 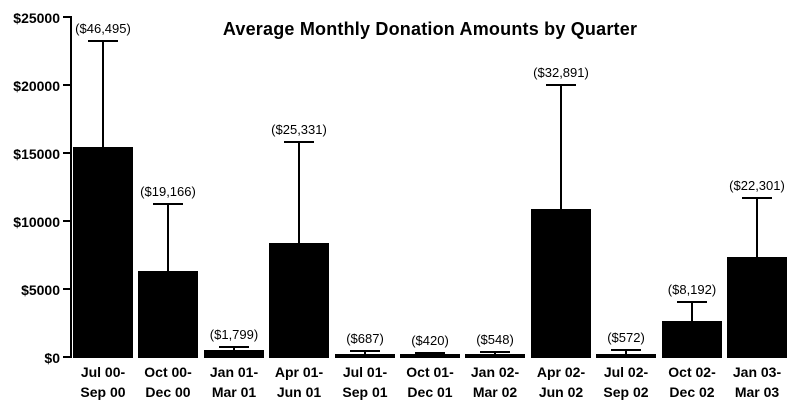 I want to click on bar-value-label: ($572), so click(x=626, y=337).